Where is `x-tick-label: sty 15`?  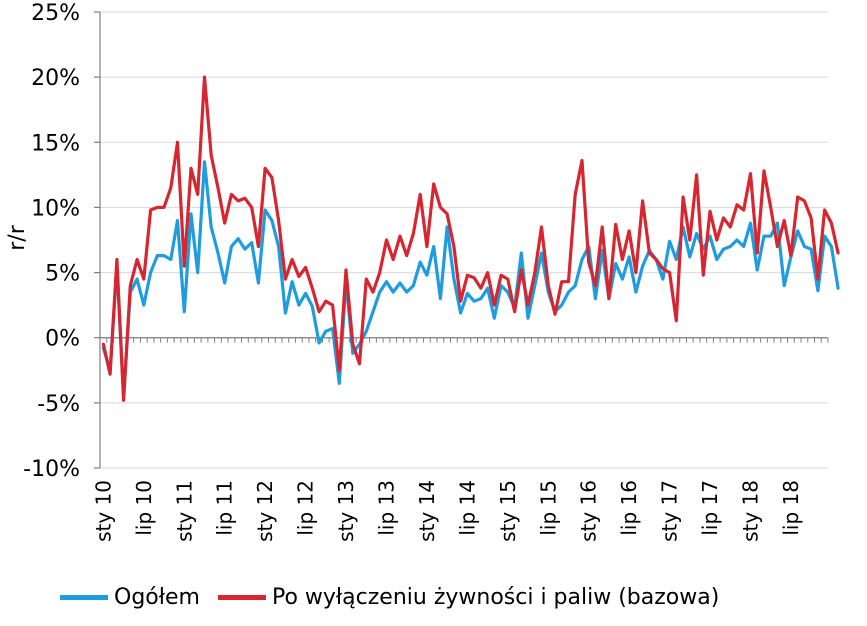 x-tick-label: sty 15 is located at coordinates (508, 511).